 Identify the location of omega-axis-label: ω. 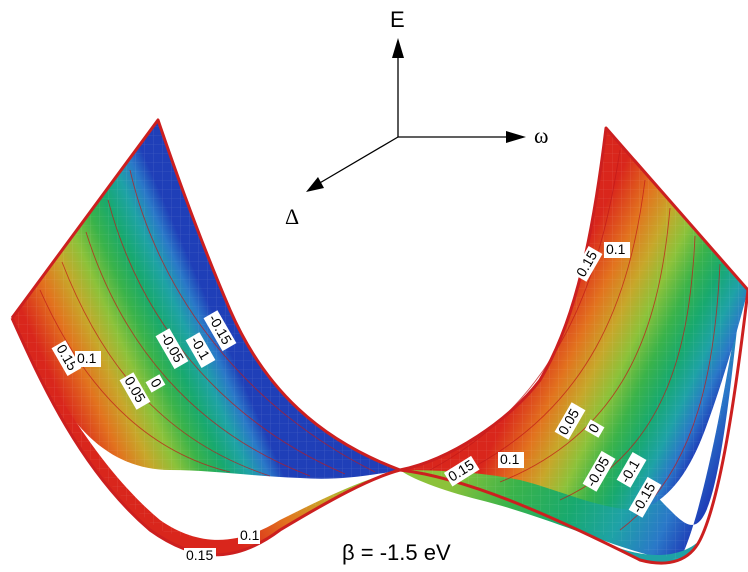
(541, 135).